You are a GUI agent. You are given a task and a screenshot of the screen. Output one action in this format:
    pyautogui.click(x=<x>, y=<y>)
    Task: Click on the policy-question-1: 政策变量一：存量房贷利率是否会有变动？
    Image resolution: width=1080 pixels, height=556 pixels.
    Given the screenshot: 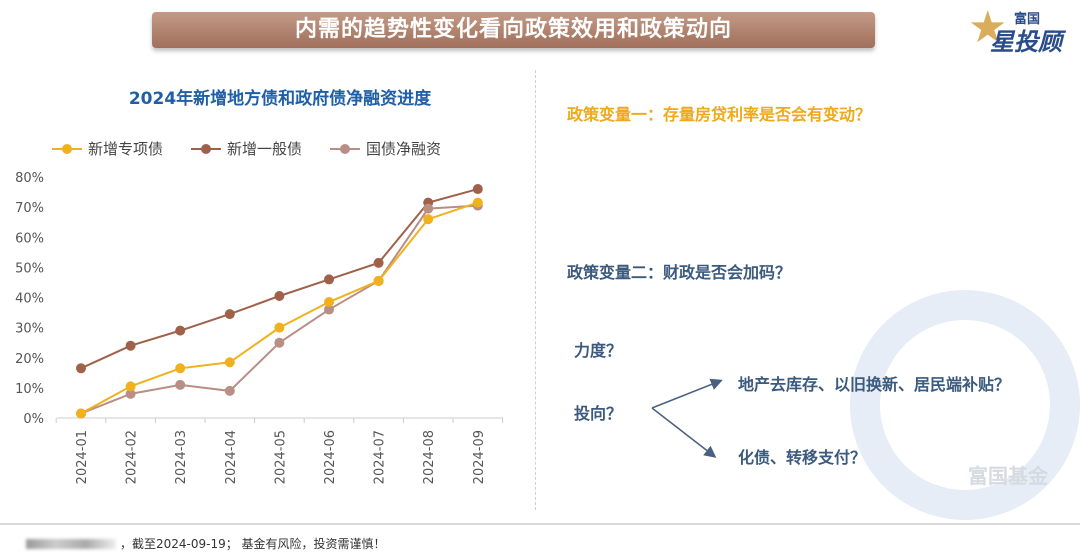 What is the action you would take?
    pyautogui.click(x=719, y=114)
    